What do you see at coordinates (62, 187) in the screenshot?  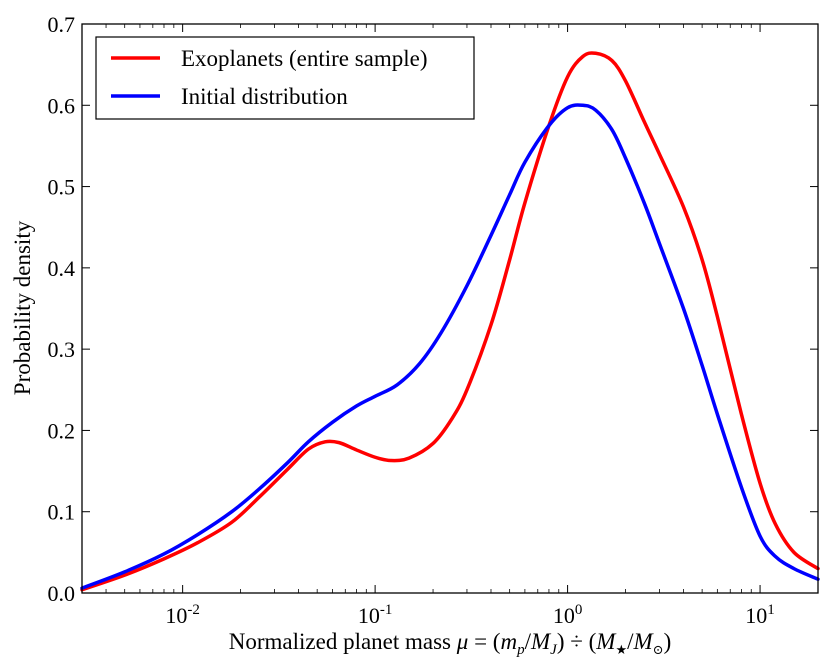 I see `y-tick-label: 0.5` at bounding box center [62, 187].